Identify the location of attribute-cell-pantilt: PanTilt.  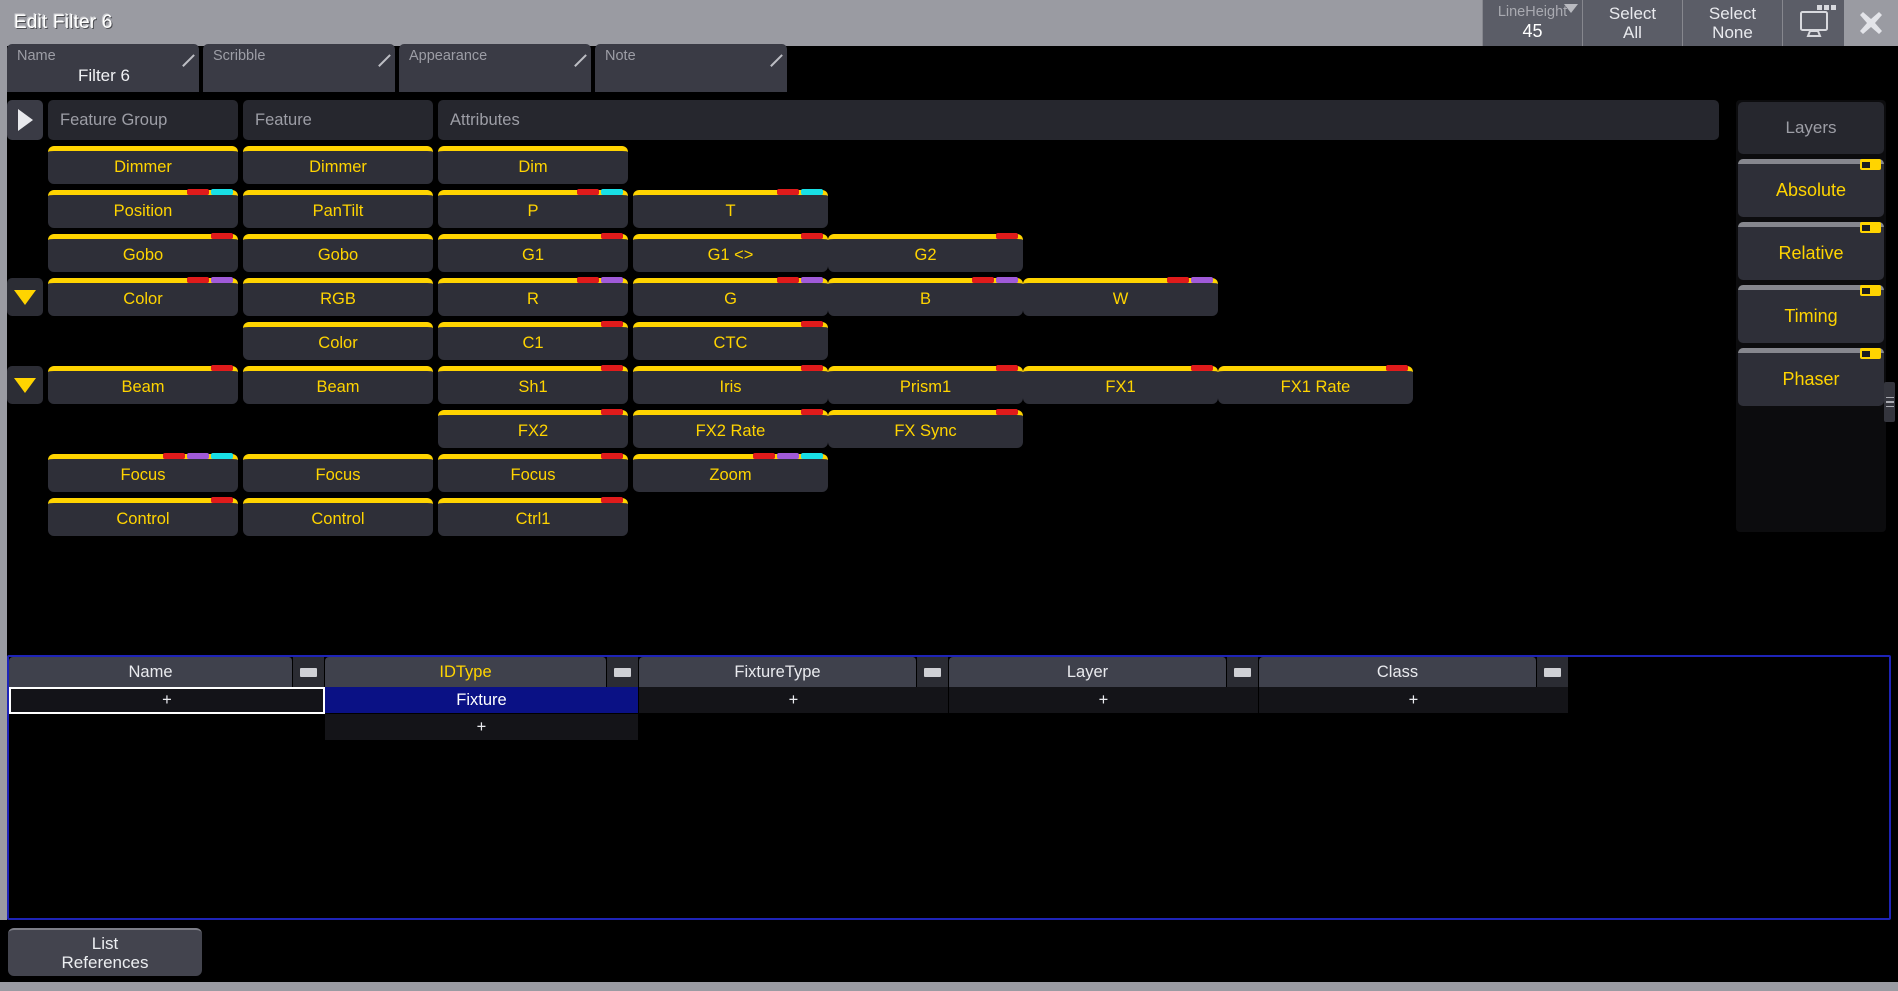
(338, 209).